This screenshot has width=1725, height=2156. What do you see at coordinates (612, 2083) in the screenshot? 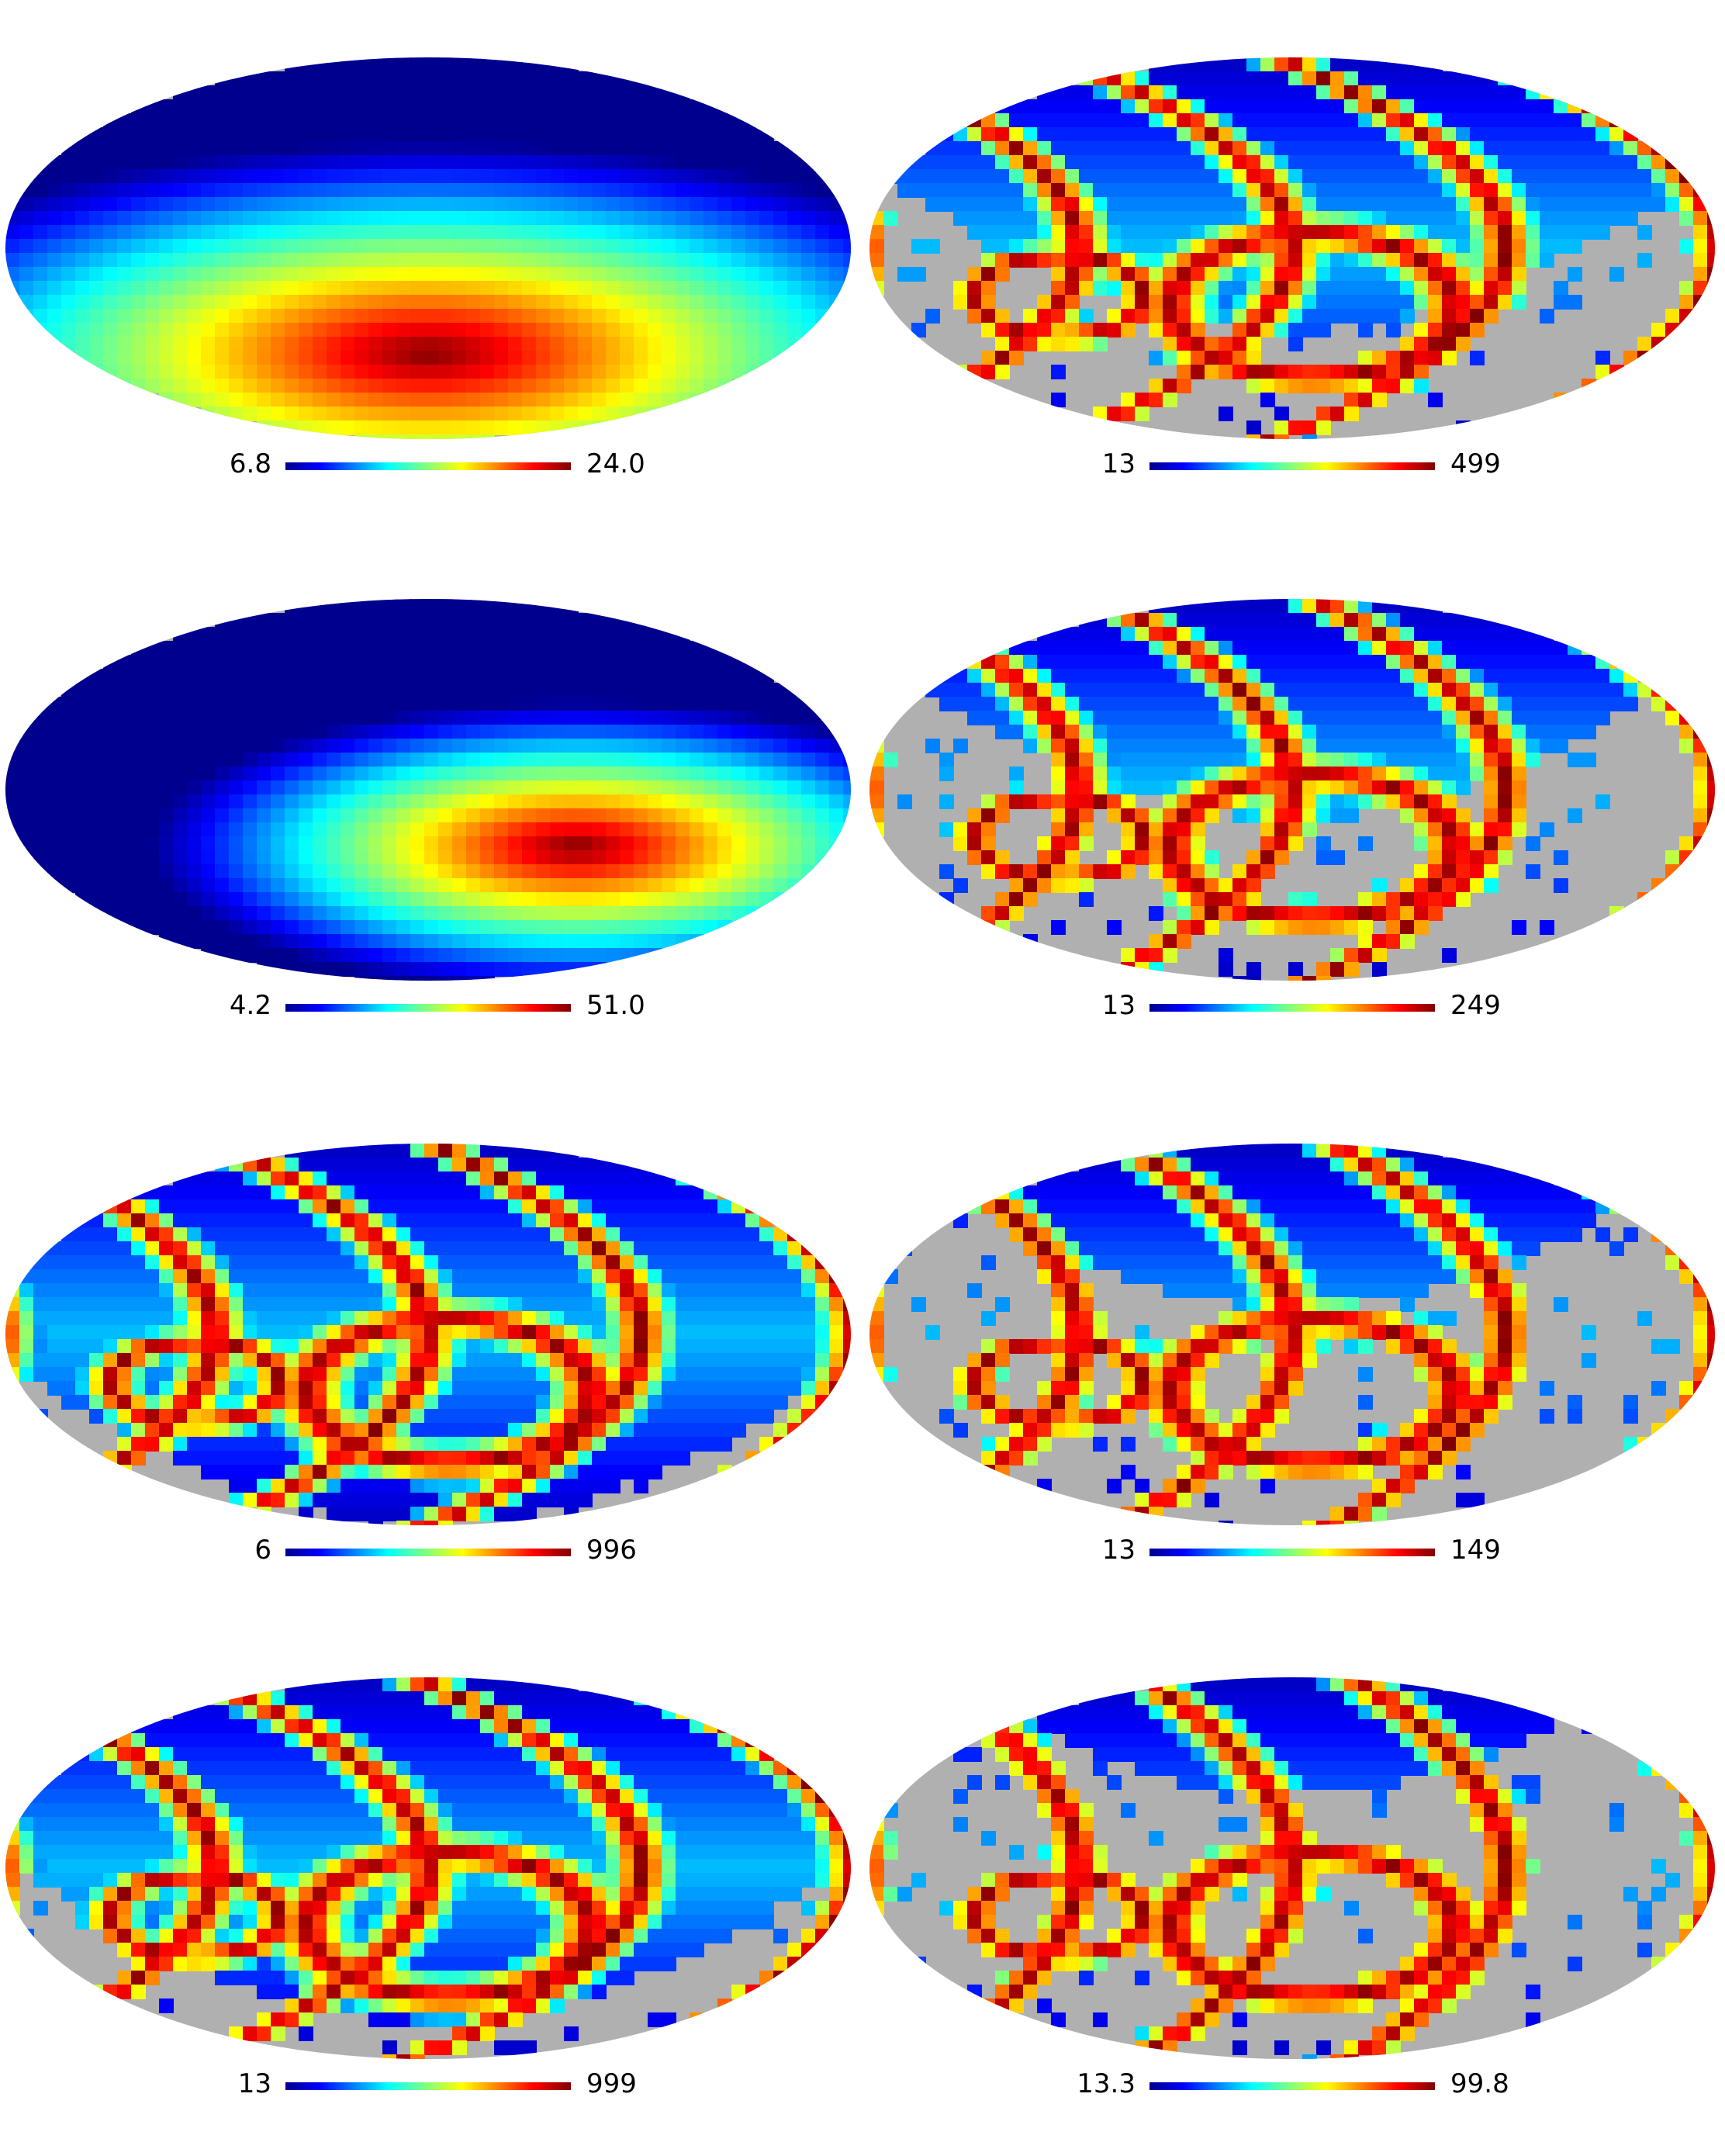
I see `colorbar-max-label: 999` at bounding box center [612, 2083].